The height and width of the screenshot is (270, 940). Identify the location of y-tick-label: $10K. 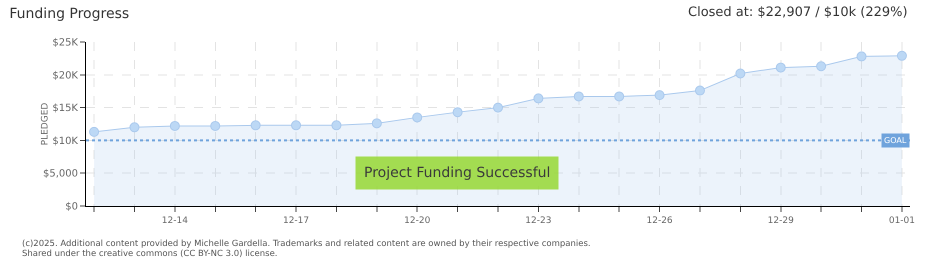
(65, 141).